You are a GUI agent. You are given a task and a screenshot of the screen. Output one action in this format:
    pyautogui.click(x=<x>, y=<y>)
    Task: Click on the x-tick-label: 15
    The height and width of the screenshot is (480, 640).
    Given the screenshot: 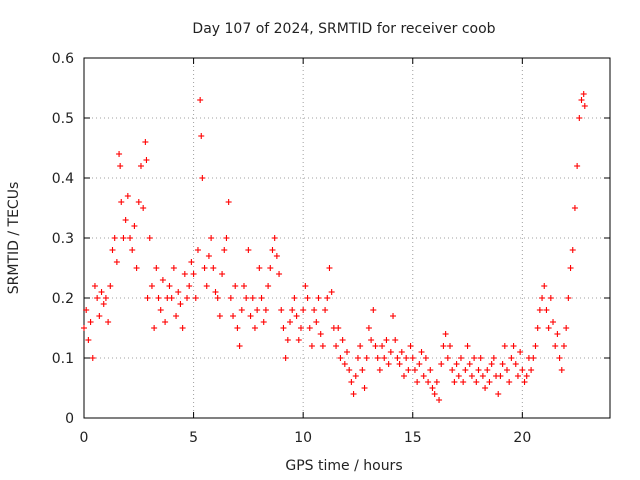 What is the action you would take?
    pyautogui.click(x=413, y=438)
    